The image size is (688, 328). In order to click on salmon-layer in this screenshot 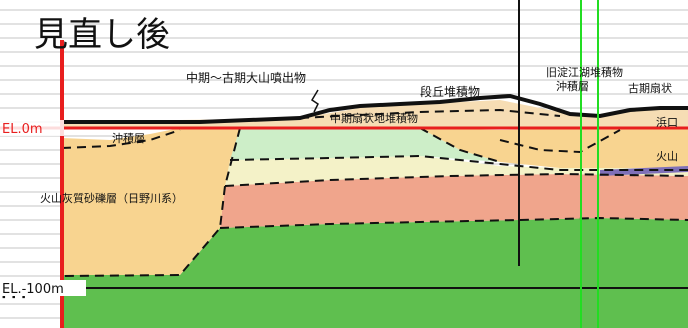, I will do `click(454, 201)`.